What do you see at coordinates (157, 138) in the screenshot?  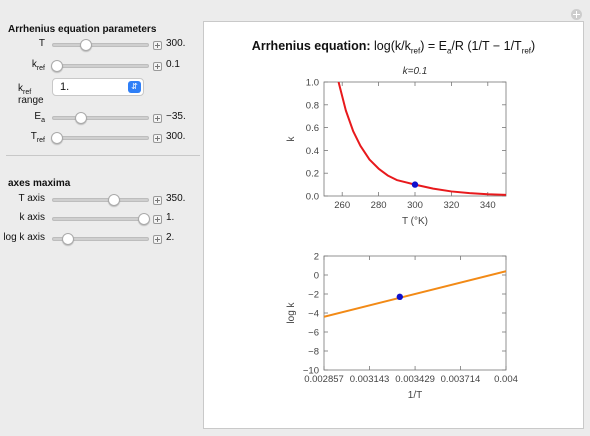 I see `Tref-expand-icon` at bounding box center [157, 138].